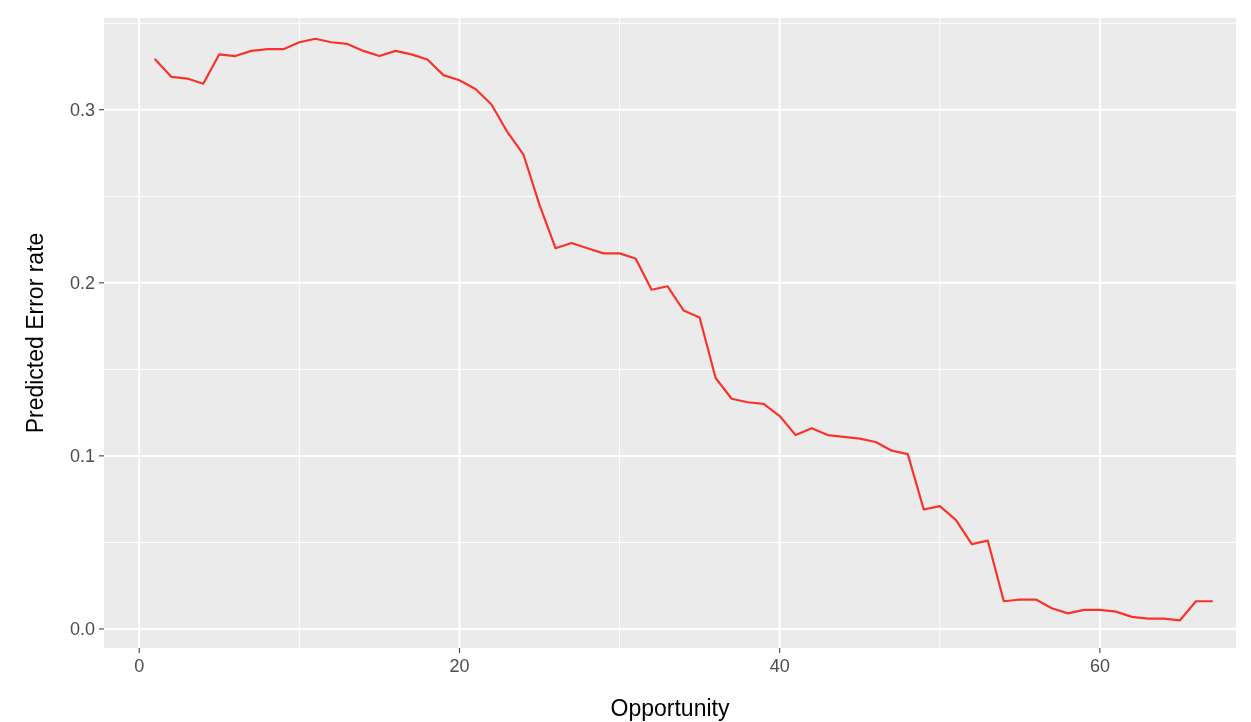 Image resolution: width=1251 pixels, height=722 pixels. What do you see at coordinates (82, 456) in the screenshot?
I see `y-tick-label: 0.1` at bounding box center [82, 456].